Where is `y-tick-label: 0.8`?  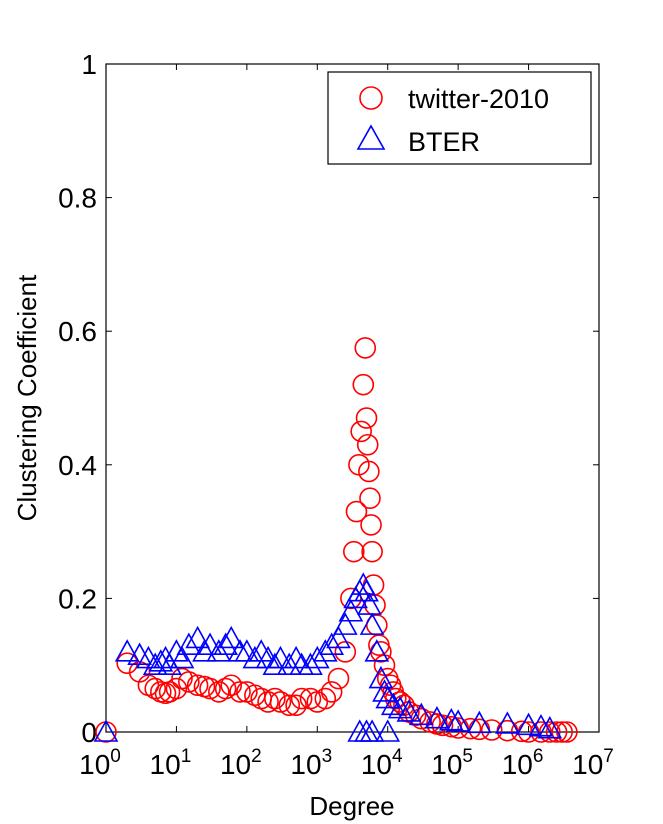 y-tick-label: 0.8 is located at coordinates (77, 198).